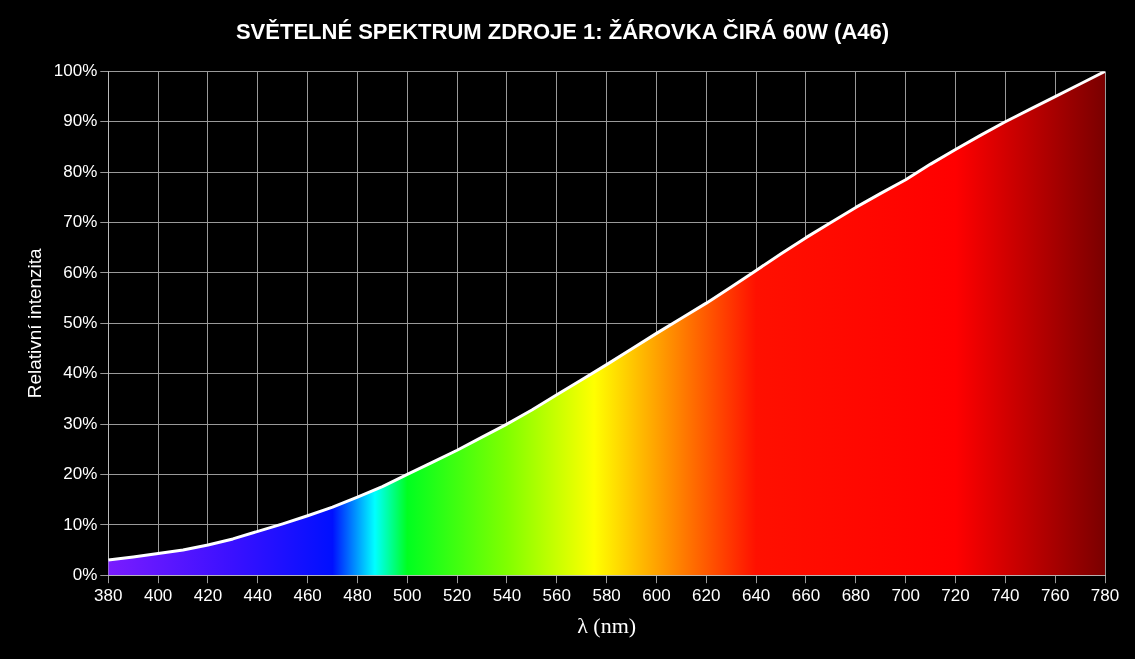 The width and height of the screenshot is (1135, 659). I want to click on x-tick-label: 560, so click(556, 596).